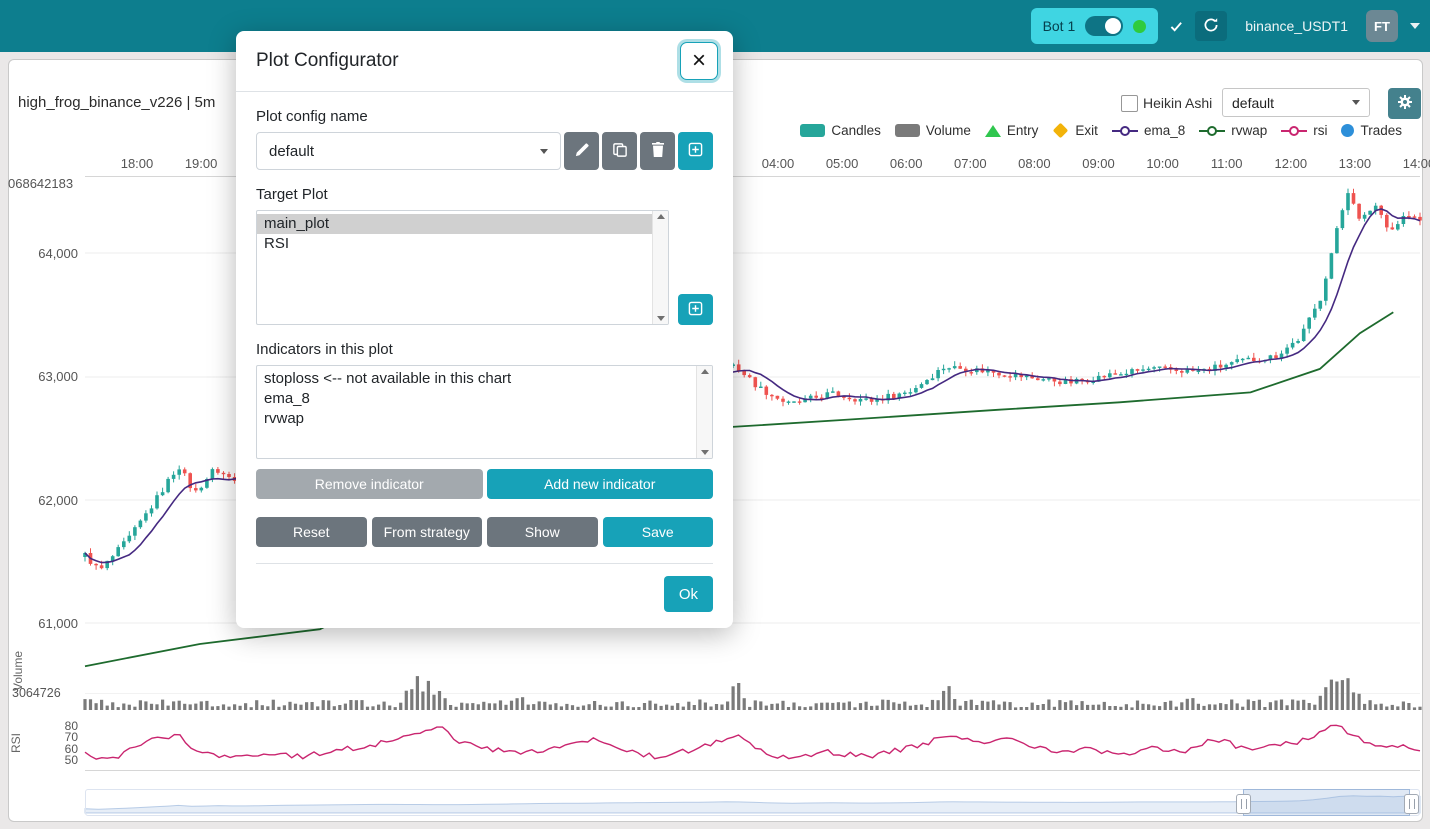 Image resolution: width=1430 pixels, height=829 pixels. I want to click on legend-label: rsi, so click(1320, 130).